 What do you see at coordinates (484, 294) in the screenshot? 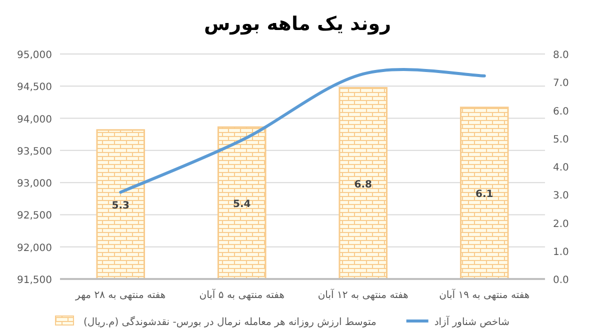
I see `x-tick-label: هفته منتهی به ۱۹ آبان` at bounding box center [484, 294].